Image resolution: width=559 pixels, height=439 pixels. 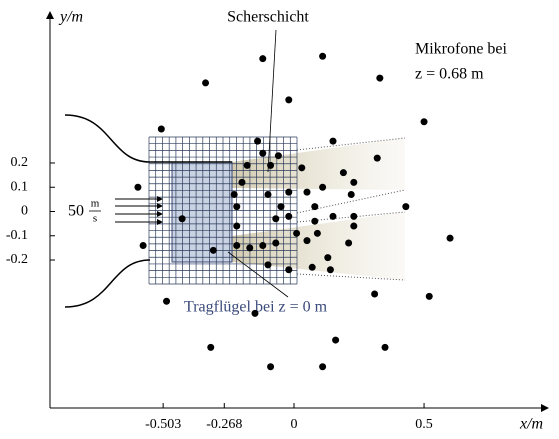 What do you see at coordinates (95, 204) in the screenshot?
I see `velocity-unit: m` at bounding box center [95, 204].